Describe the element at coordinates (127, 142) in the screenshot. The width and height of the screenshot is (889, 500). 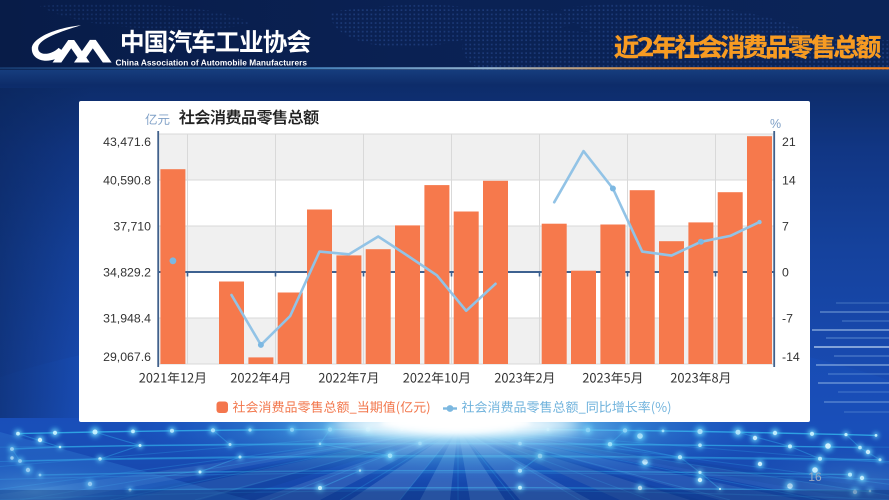
I see `svg-text: 43,471.6` at that location.